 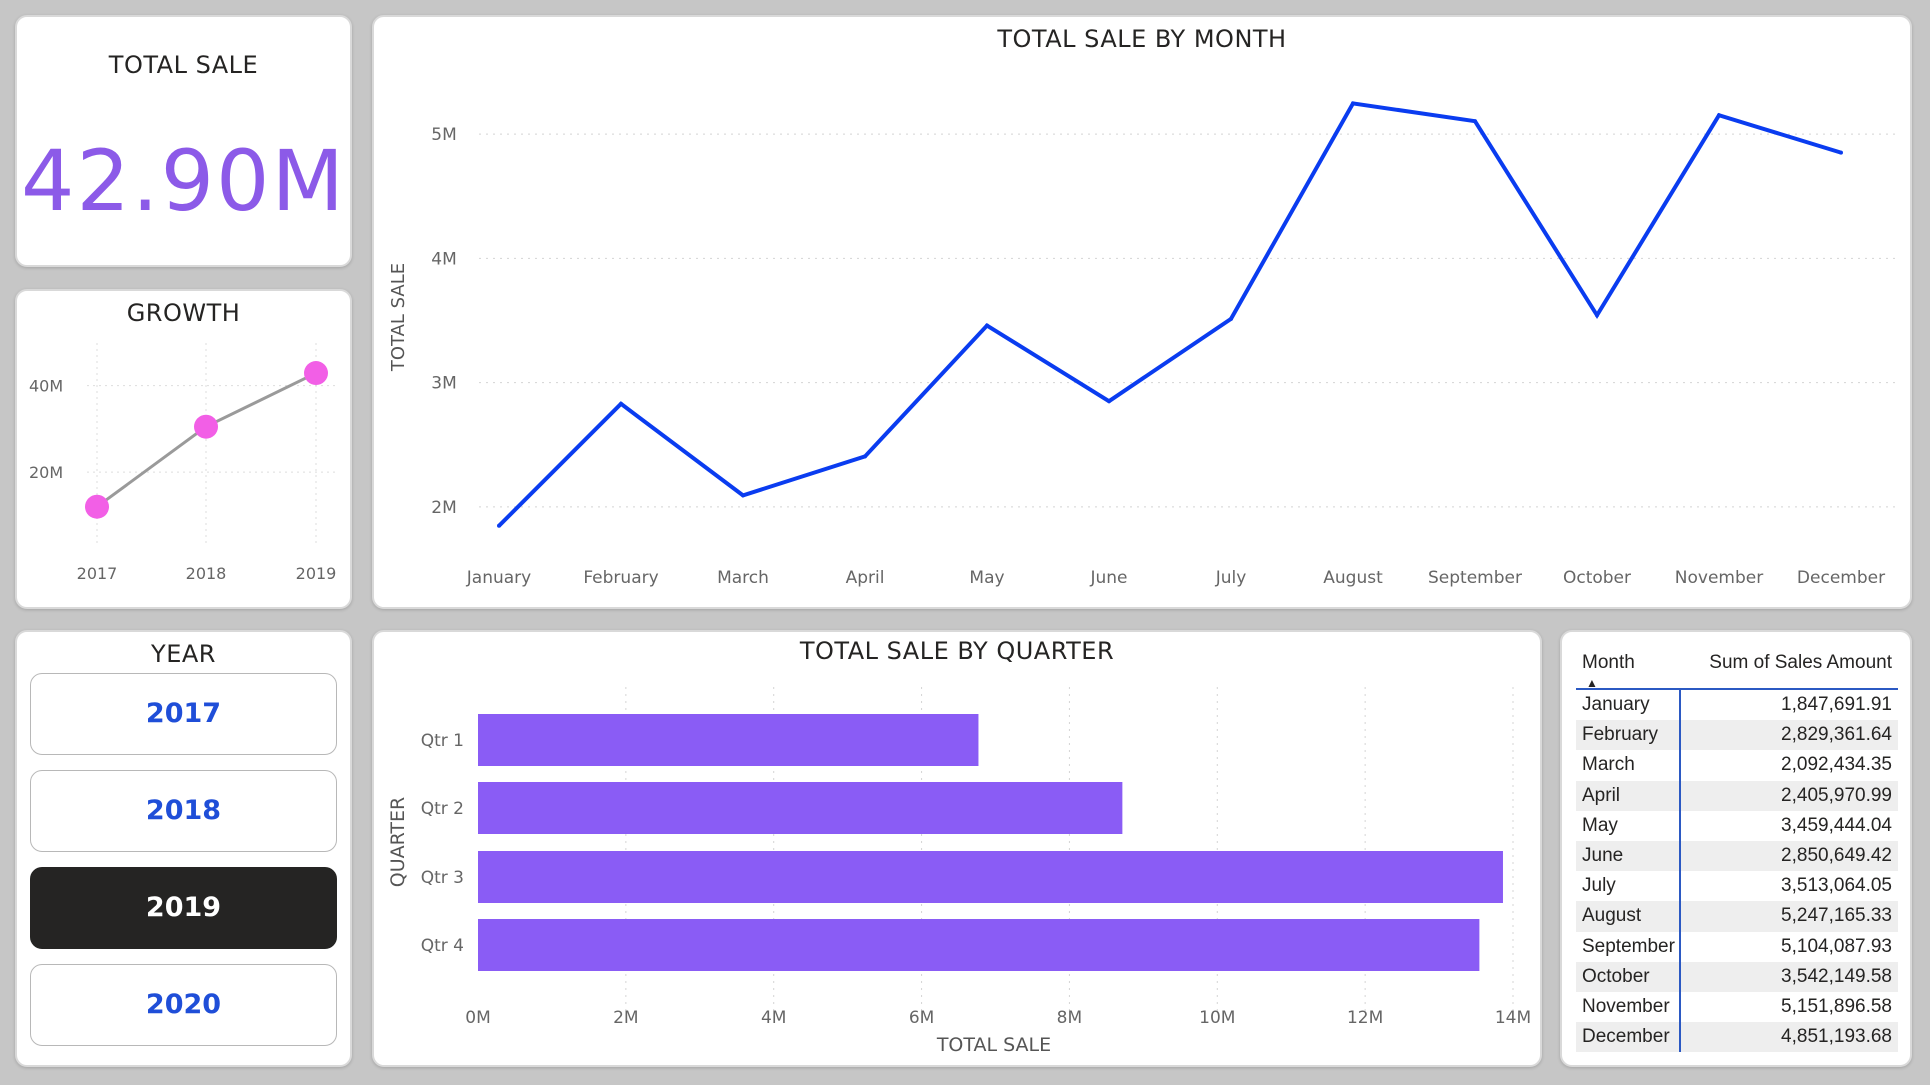 What do you see at coordinates (1513, 1018) in the screenshot?
I see `quarter-x-tick-label: 14M` at bounding box center [1513, 1018].